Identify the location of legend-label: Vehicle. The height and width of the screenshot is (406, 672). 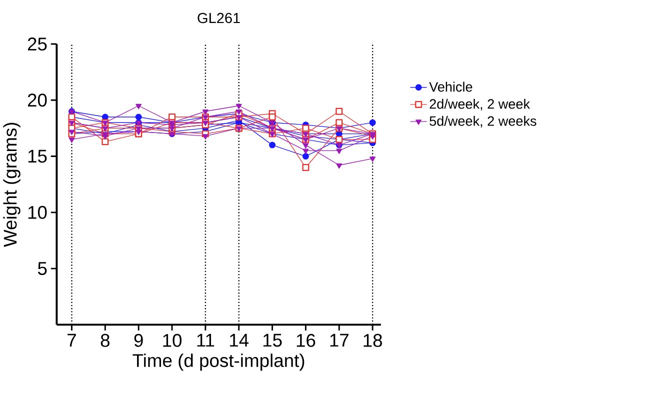
(450, 87).